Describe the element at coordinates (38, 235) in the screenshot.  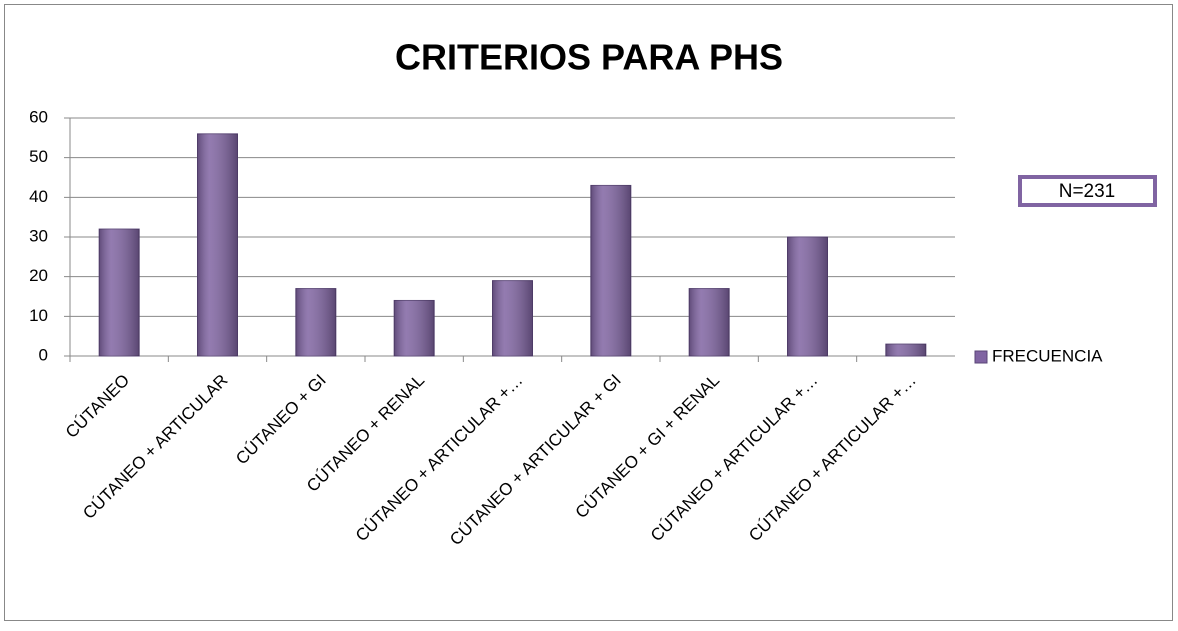
I see `y-tick-label: 30` at that location.